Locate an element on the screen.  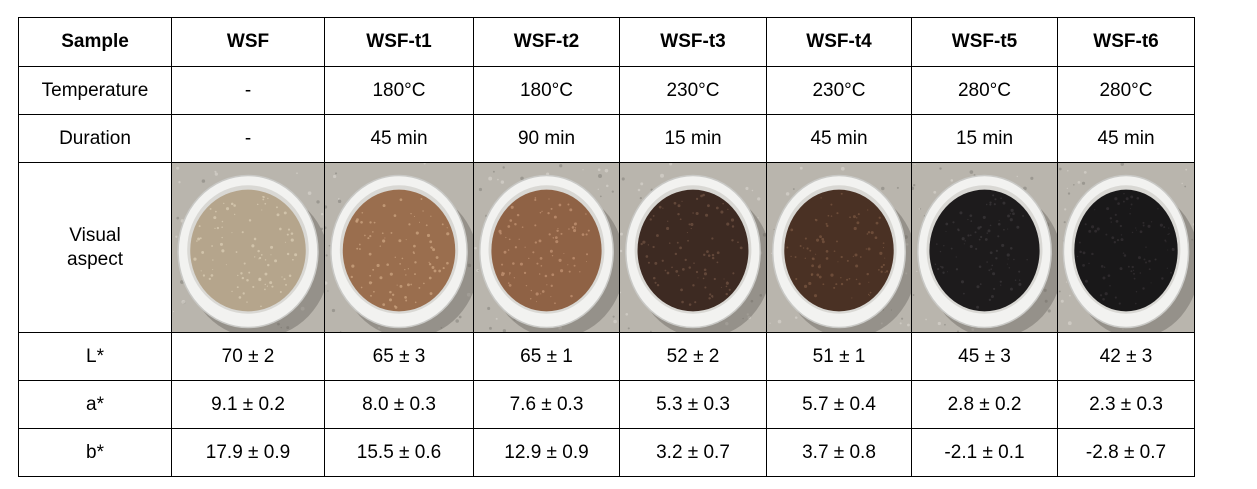
table-cell: 12.9 ± 0.9 is located at coordinates (546, 452).